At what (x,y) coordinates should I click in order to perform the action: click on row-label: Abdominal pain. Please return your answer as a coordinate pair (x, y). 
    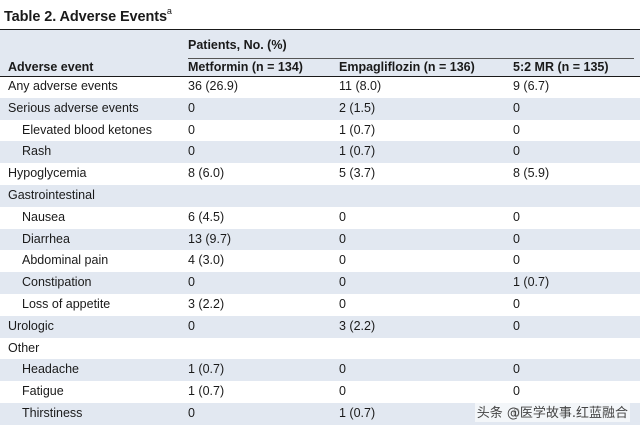
    Looking at the image, I should click on (65, 260).